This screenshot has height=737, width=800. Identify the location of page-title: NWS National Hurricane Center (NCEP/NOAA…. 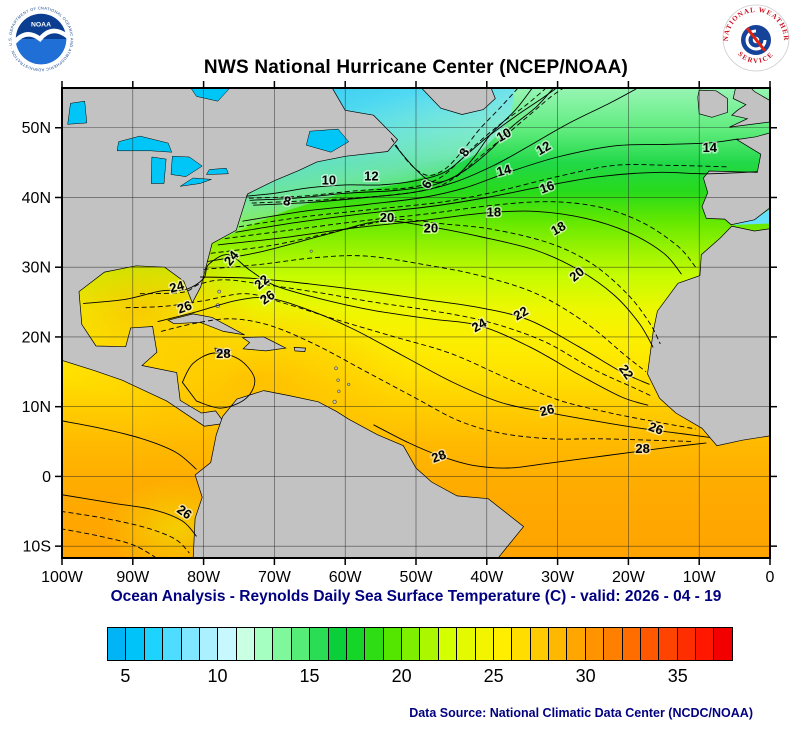
(416, 67).